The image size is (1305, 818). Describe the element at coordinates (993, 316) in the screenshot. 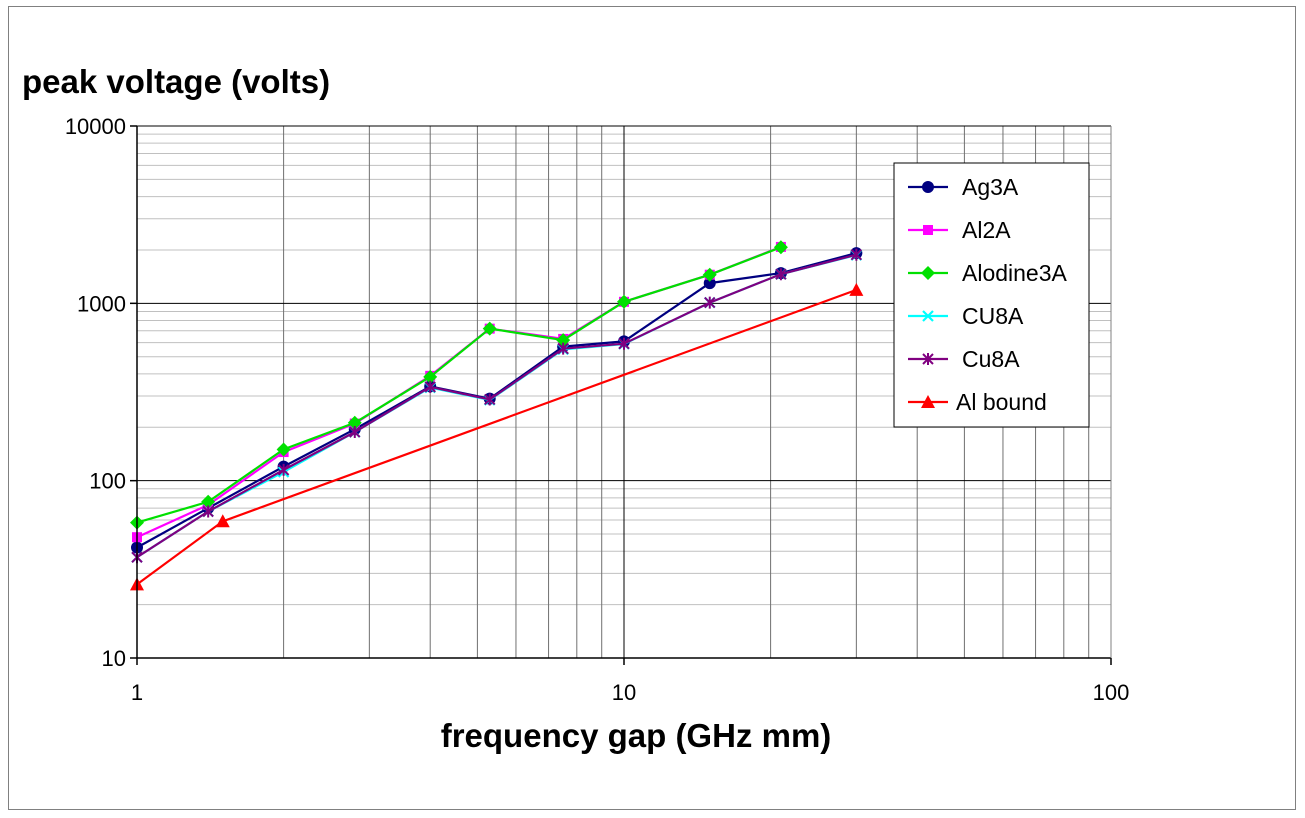

I see `legend-label-cu8a: CU8A` at that location.